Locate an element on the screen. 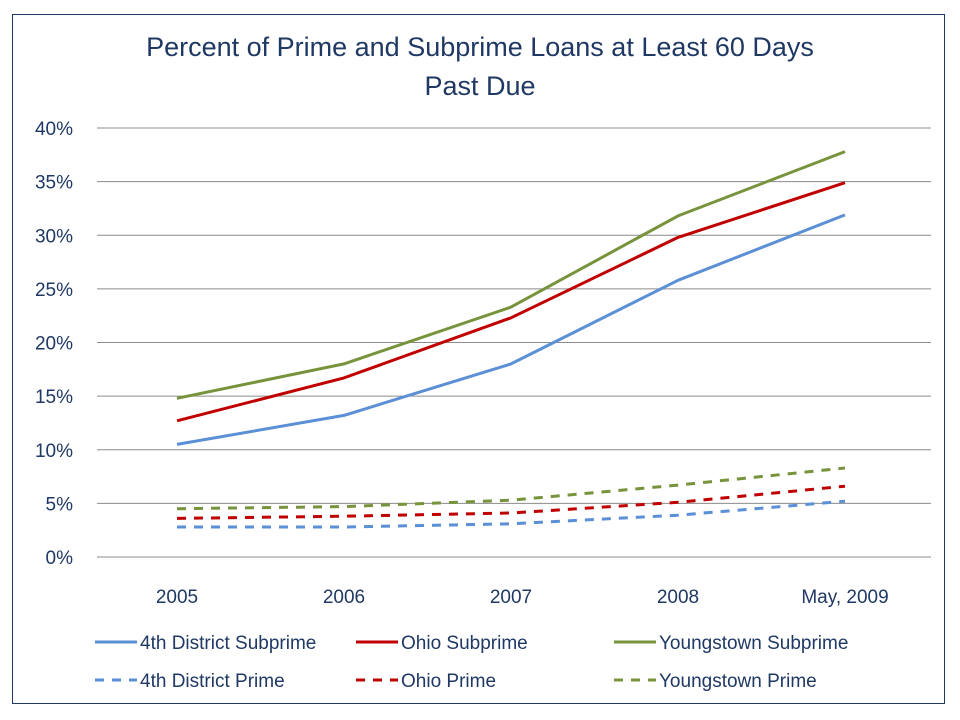 Image resolution: width=960 pixels, height=720 pixels. legend-label: Youngstown Subprime is located at coordinates (753, 643).